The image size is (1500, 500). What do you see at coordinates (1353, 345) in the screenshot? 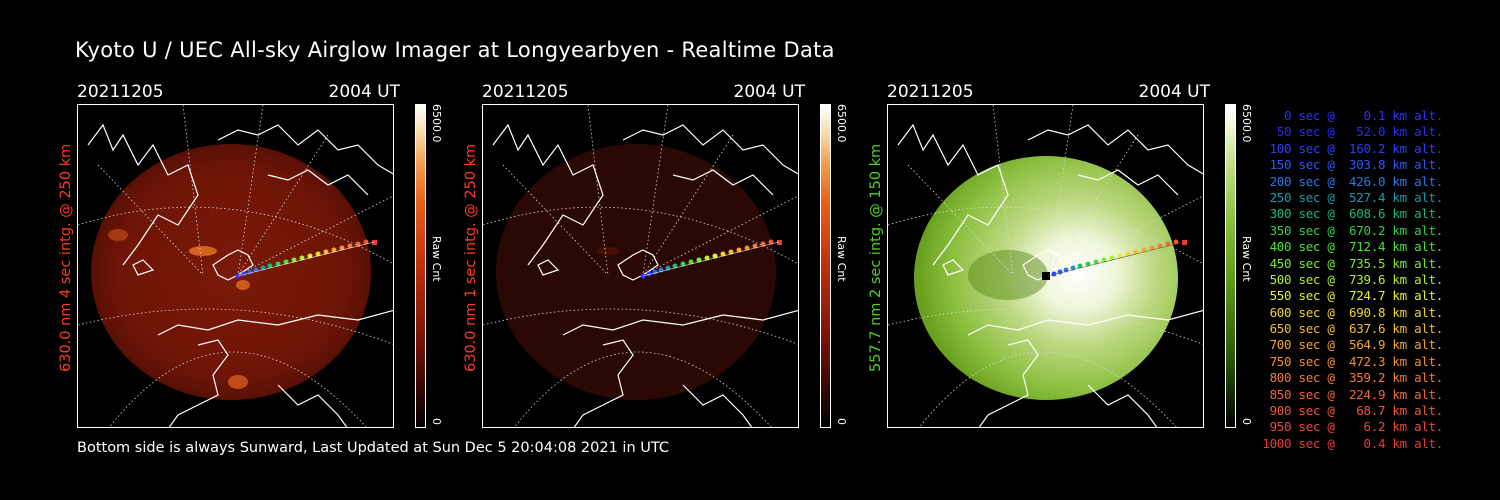
I see `legend-row: 700 sec @ 564.9 km alt.` at bounding box center [1353, 345].